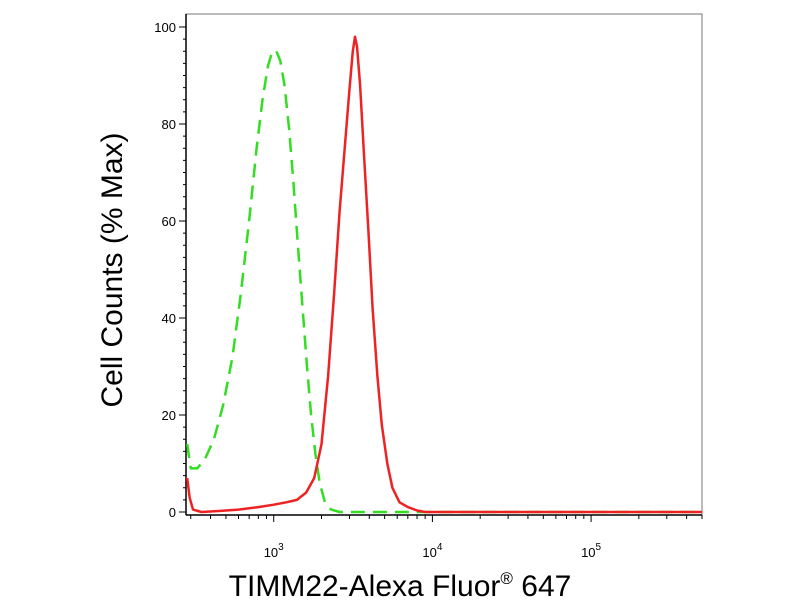 Image resolution: width=800 pixels, height=600 pixels. What do you see at coordinates (365, 585) in the screenshot?
I see `x-axis-label-main: TIMM22-Alexa Fluor` at bounding box center [365, 585].